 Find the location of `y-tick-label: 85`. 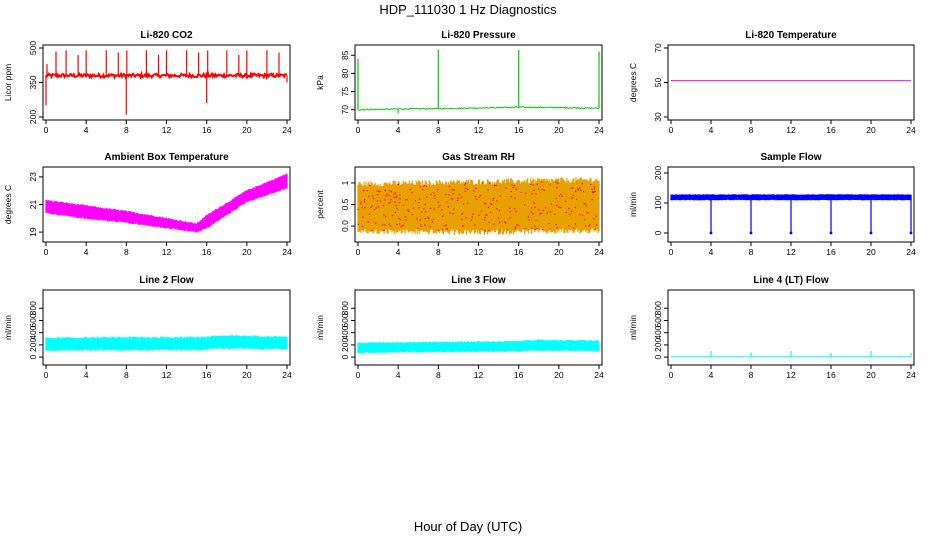

y-tick-label: 85 is located at coordinates (345, 55).